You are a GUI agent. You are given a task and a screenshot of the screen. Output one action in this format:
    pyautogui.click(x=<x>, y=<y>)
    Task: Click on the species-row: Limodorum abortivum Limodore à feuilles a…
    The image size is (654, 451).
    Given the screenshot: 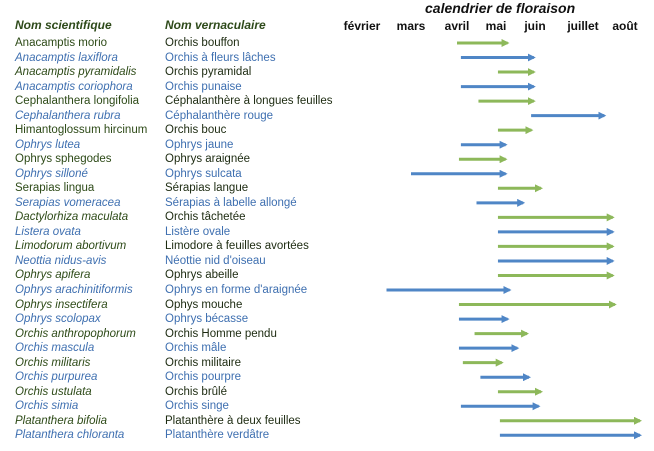 What is the action you would take?
    pyautogui.click(x=327, y=246)
    